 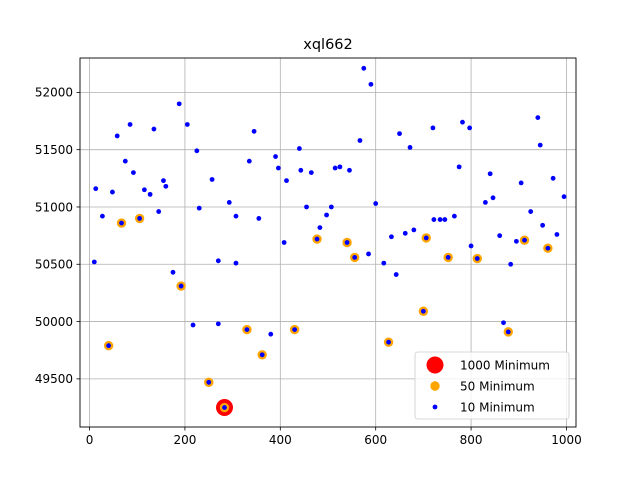 What do you see at coordinates (435, 407) in the screenshot?
I see `legend-marker` at bounding box center [435, 407].